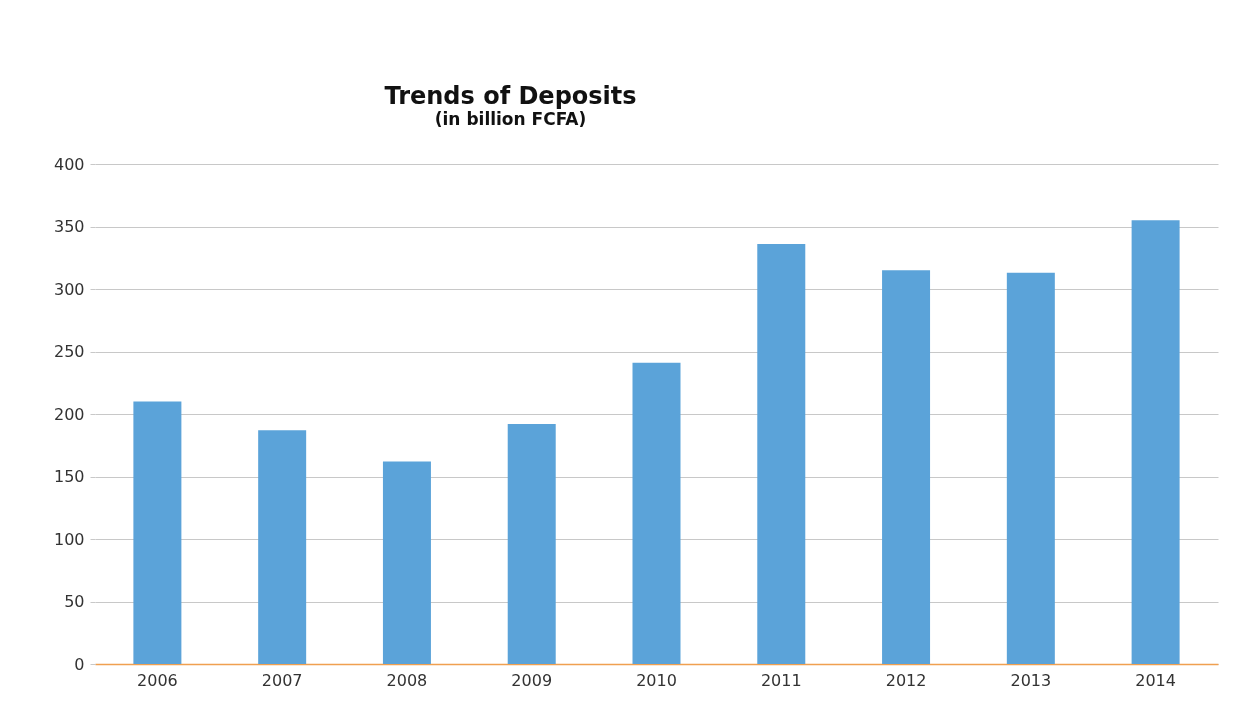 The height and width of the screenshot is (725, 1245). Describe the element at coordinates (79, 664) in the screenshot. I see `y-tick-label: 0` at that location.